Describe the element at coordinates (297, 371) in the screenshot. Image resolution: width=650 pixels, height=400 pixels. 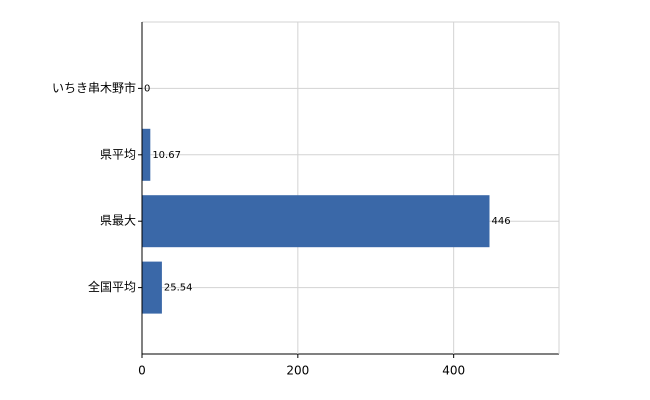
I see `x-tick-label: 200` at that location.